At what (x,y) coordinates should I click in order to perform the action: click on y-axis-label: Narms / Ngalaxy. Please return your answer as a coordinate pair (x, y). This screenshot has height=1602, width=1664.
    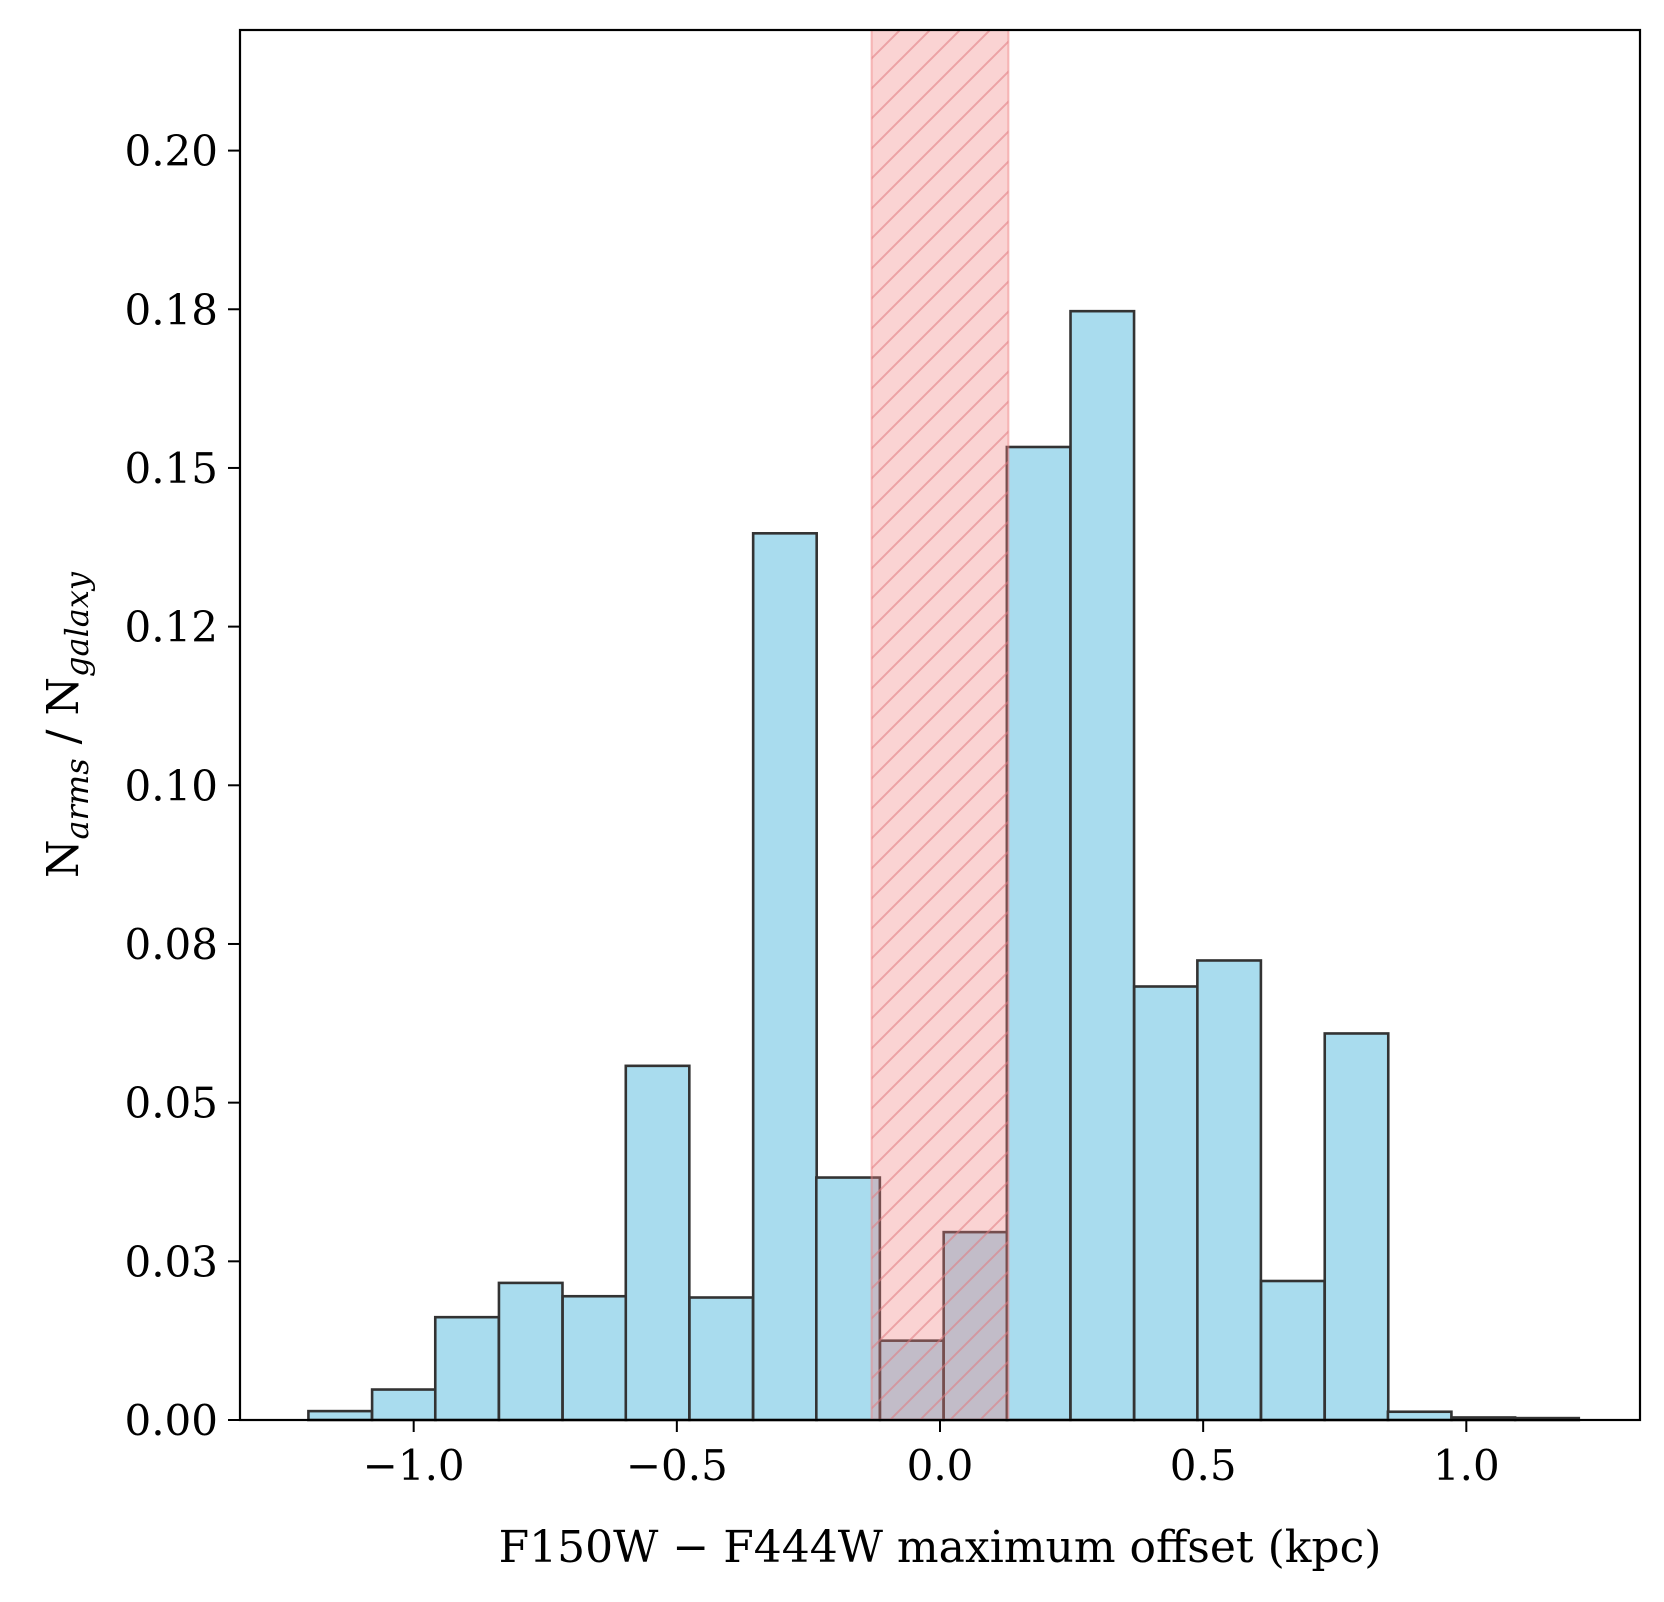
    Looking at the image, I should click on (67, 724).